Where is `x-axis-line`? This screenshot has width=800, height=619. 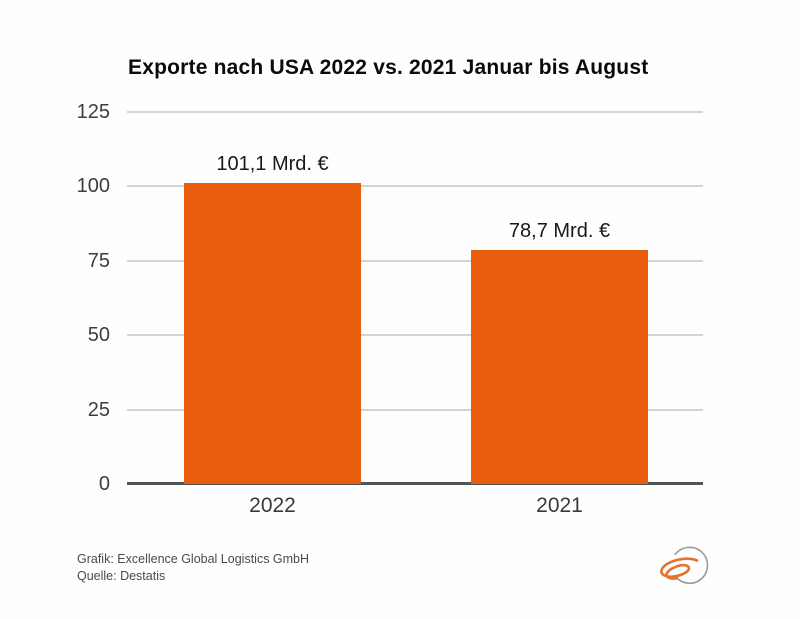
x-axis-line is located at coordinates (415, 483).